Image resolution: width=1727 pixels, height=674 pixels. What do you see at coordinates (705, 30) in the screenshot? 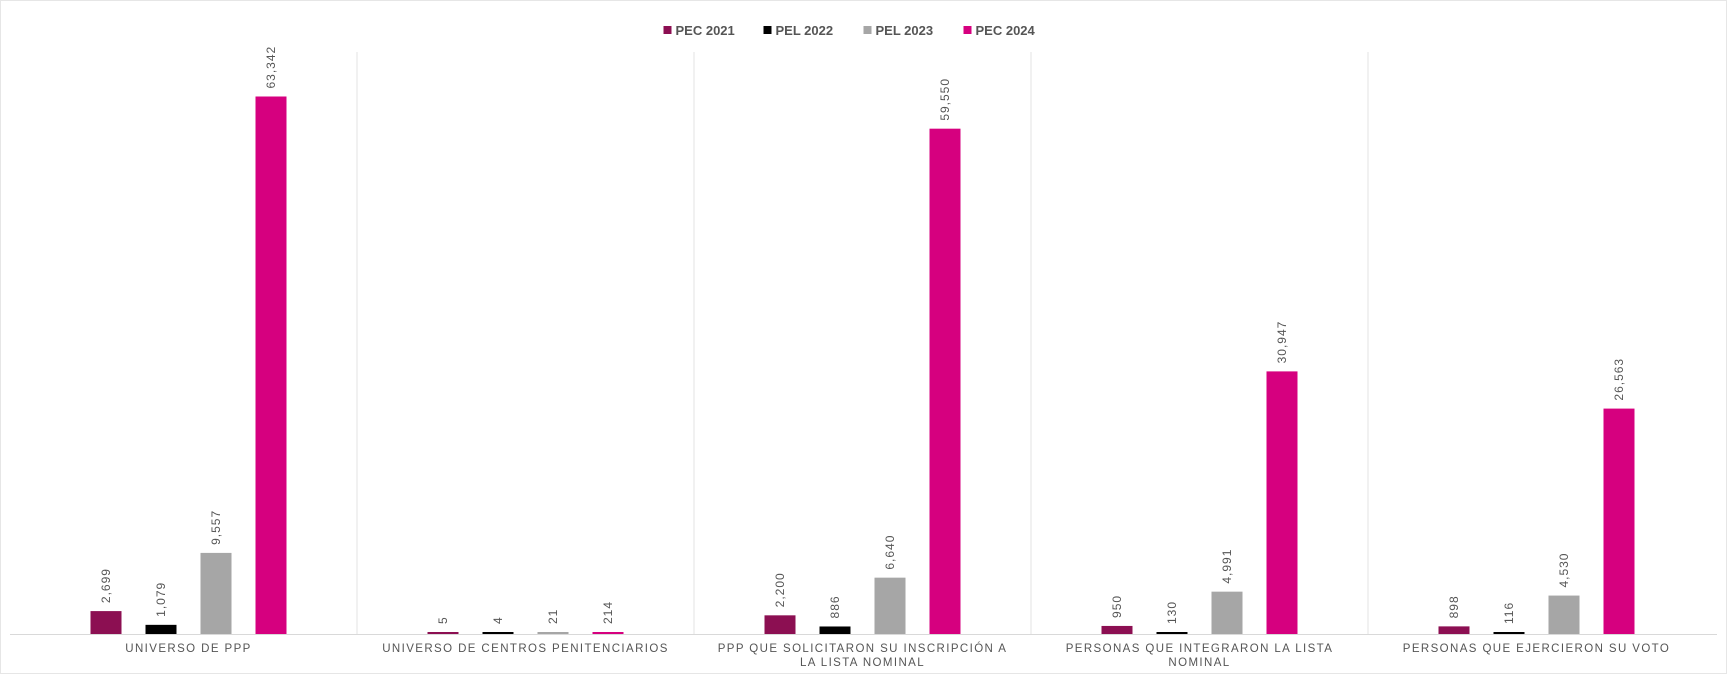
I see `legend-label-0: PEC 2021` at bounding box center [705, 30].